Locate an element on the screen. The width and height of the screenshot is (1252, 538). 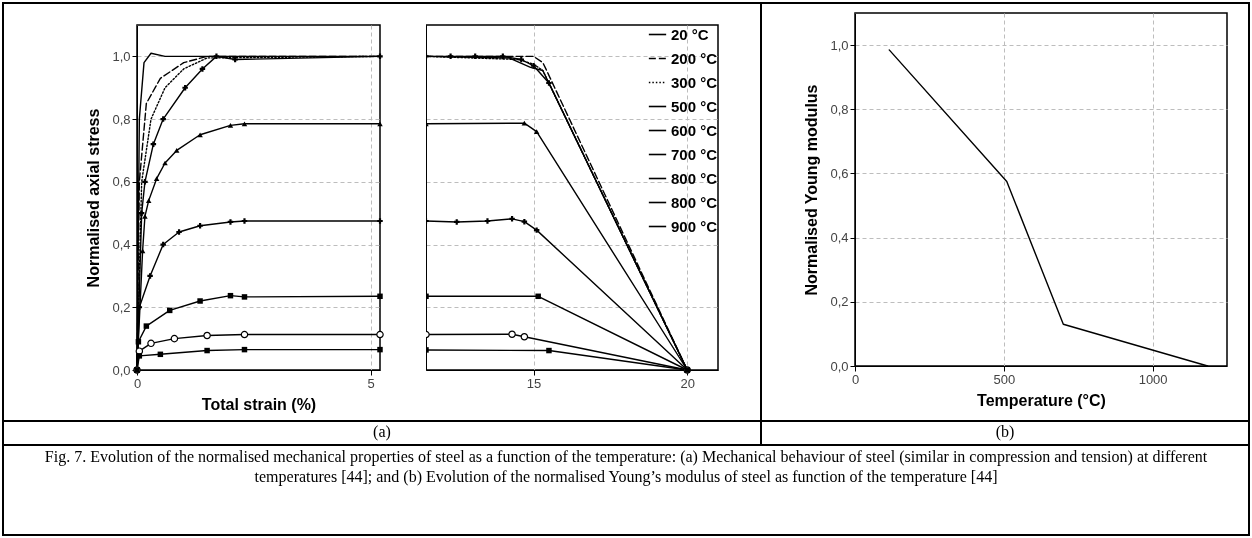
x-axis-title: Temperature (°C) is located at coordinates (1041, 400).